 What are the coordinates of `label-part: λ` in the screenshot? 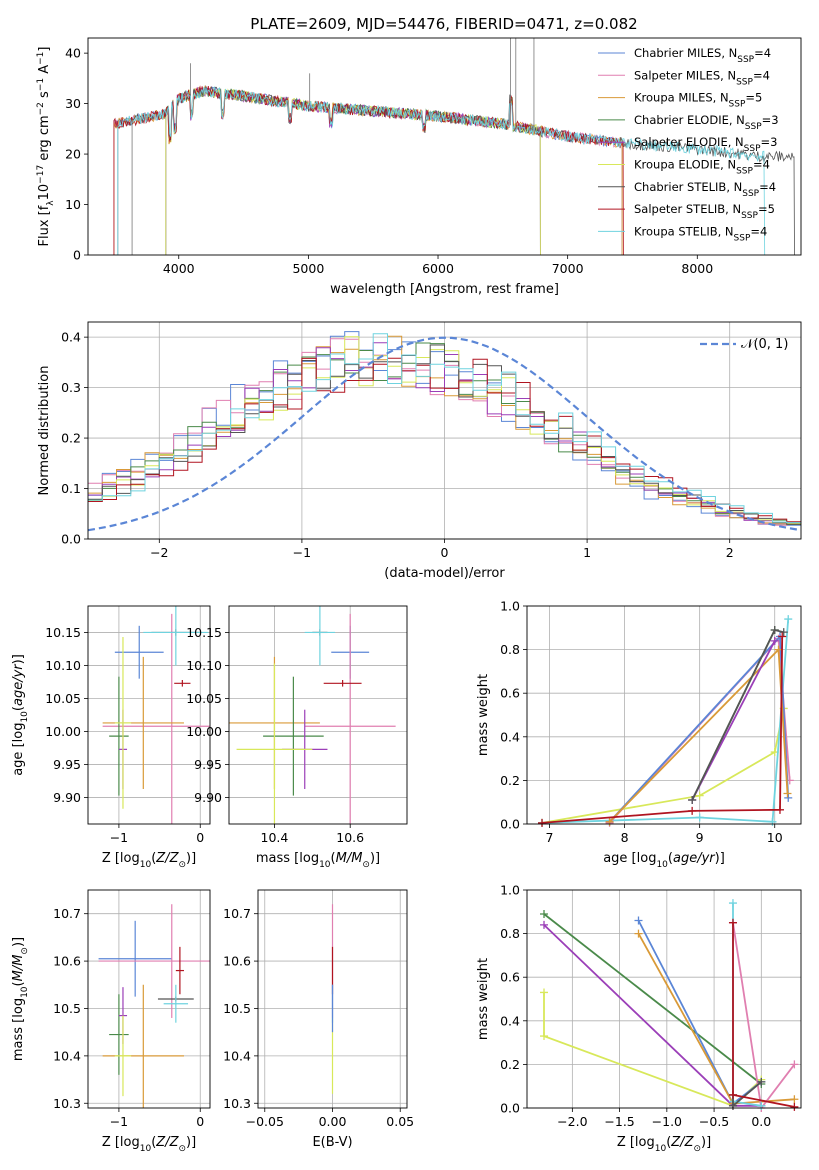 It's located at (51, 203).